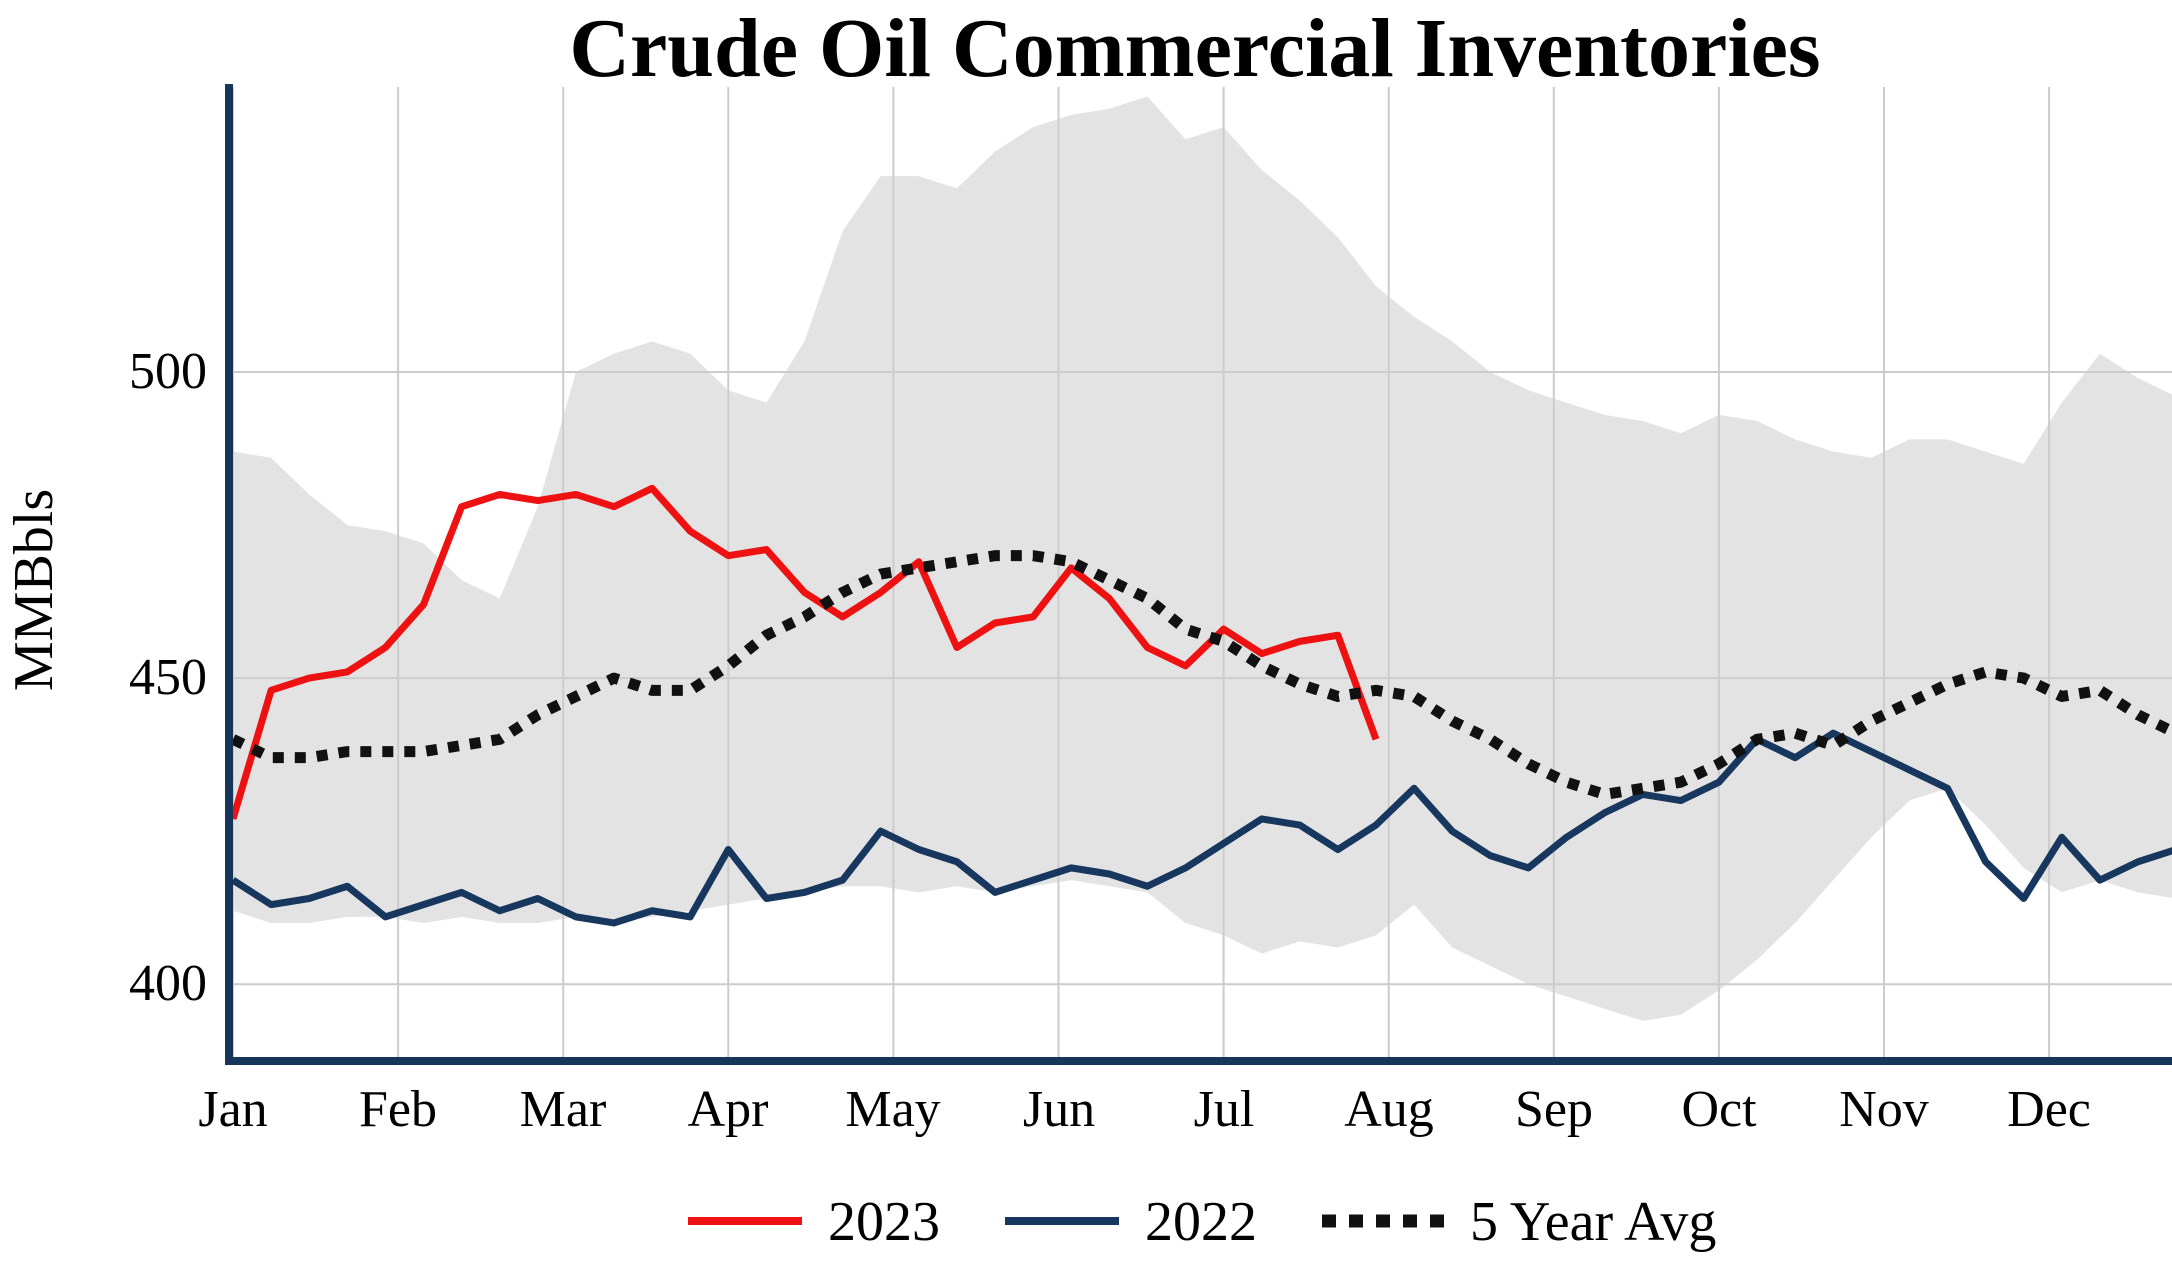 This screenshot has width=2172, height=1276. Describe the element at coordinates (168, 371) in the screenshot. I see `y-tick-500: 500` at that location.